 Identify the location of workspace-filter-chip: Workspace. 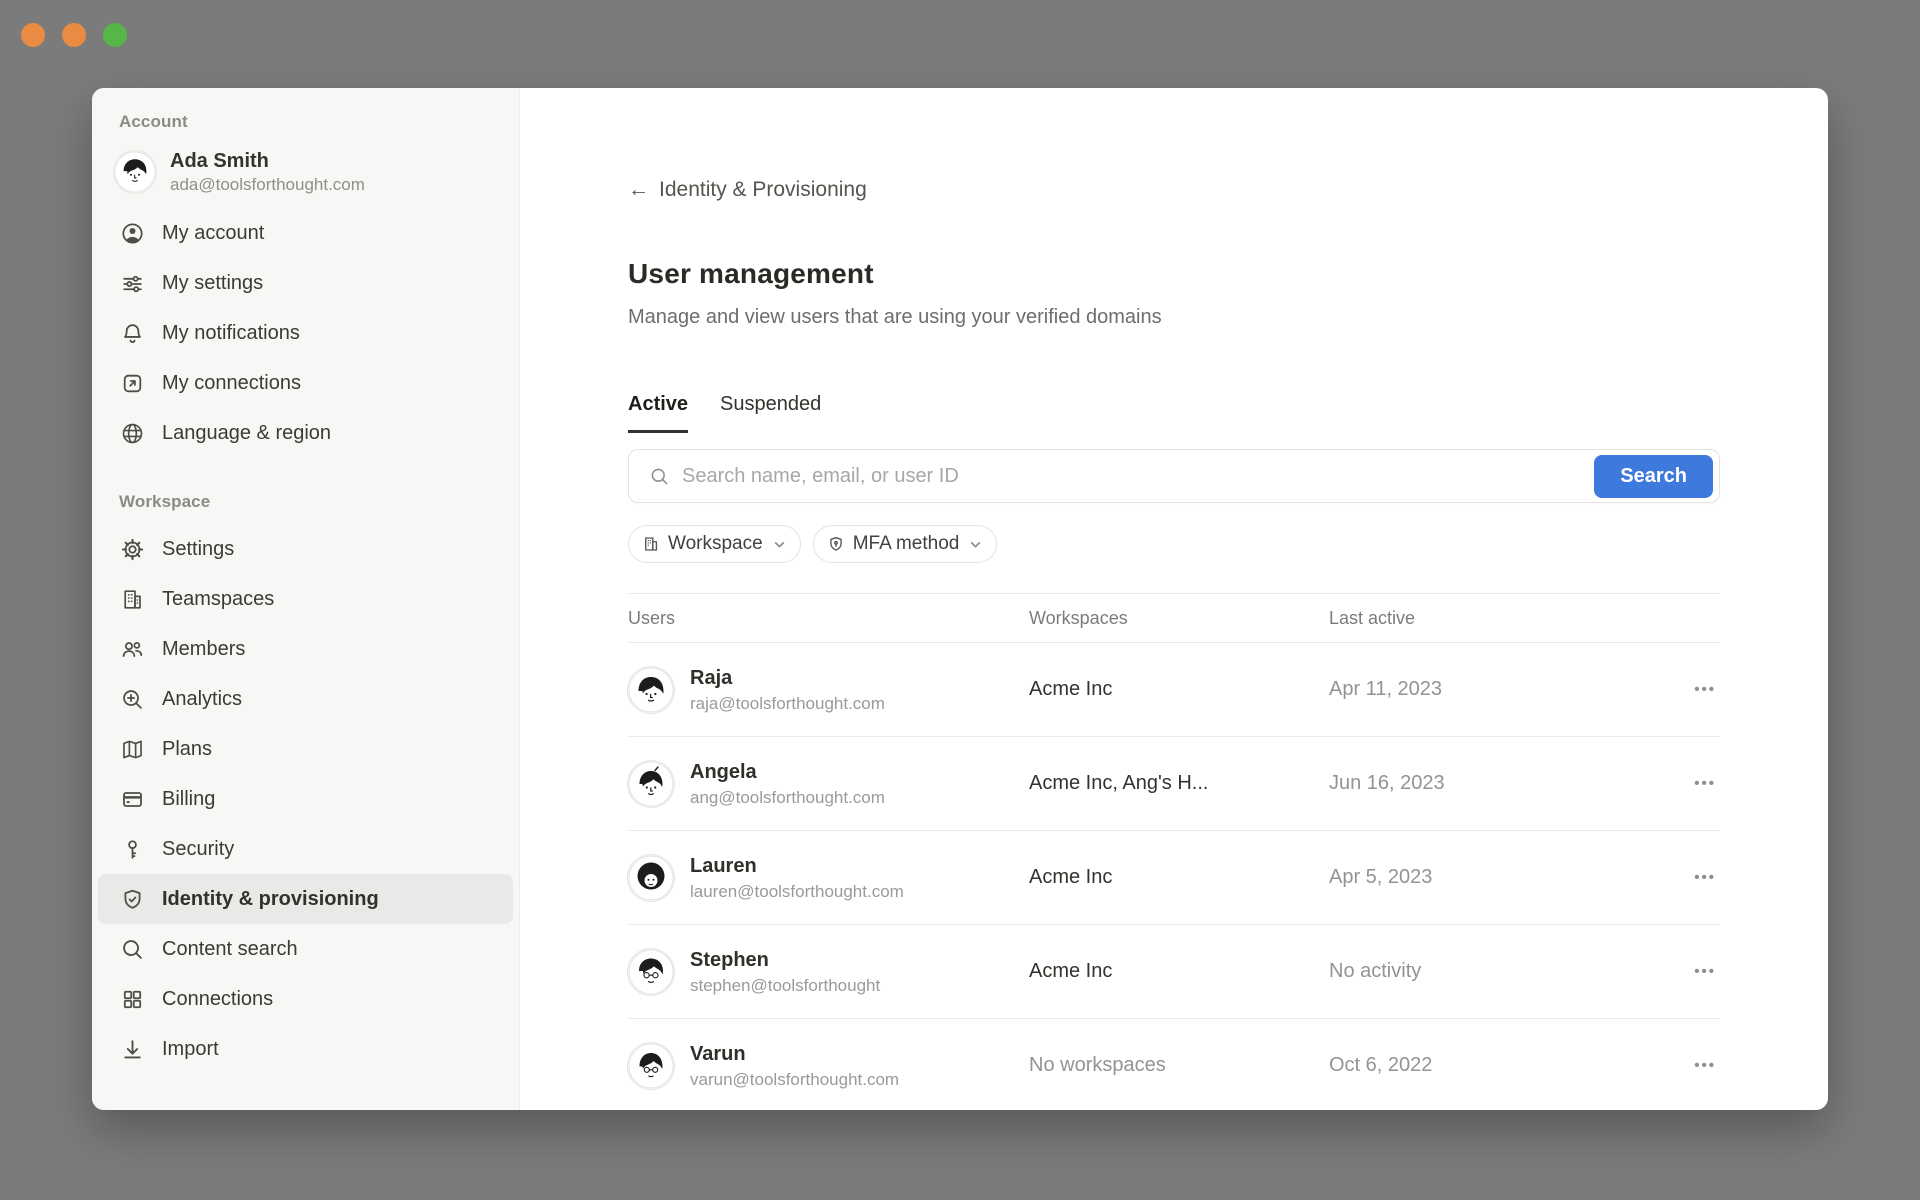
(714, 544).